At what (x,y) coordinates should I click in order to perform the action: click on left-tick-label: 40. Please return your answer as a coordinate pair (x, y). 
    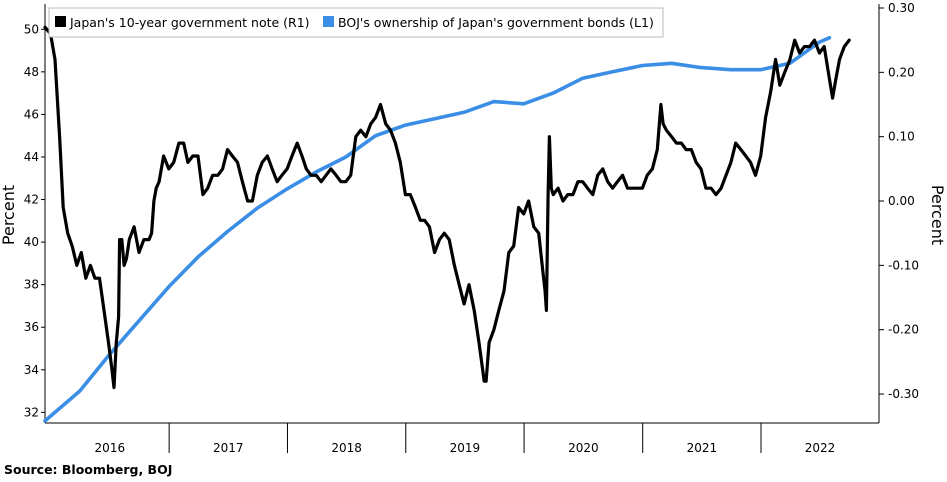
    Looking at the image, I should click on (31, 242).